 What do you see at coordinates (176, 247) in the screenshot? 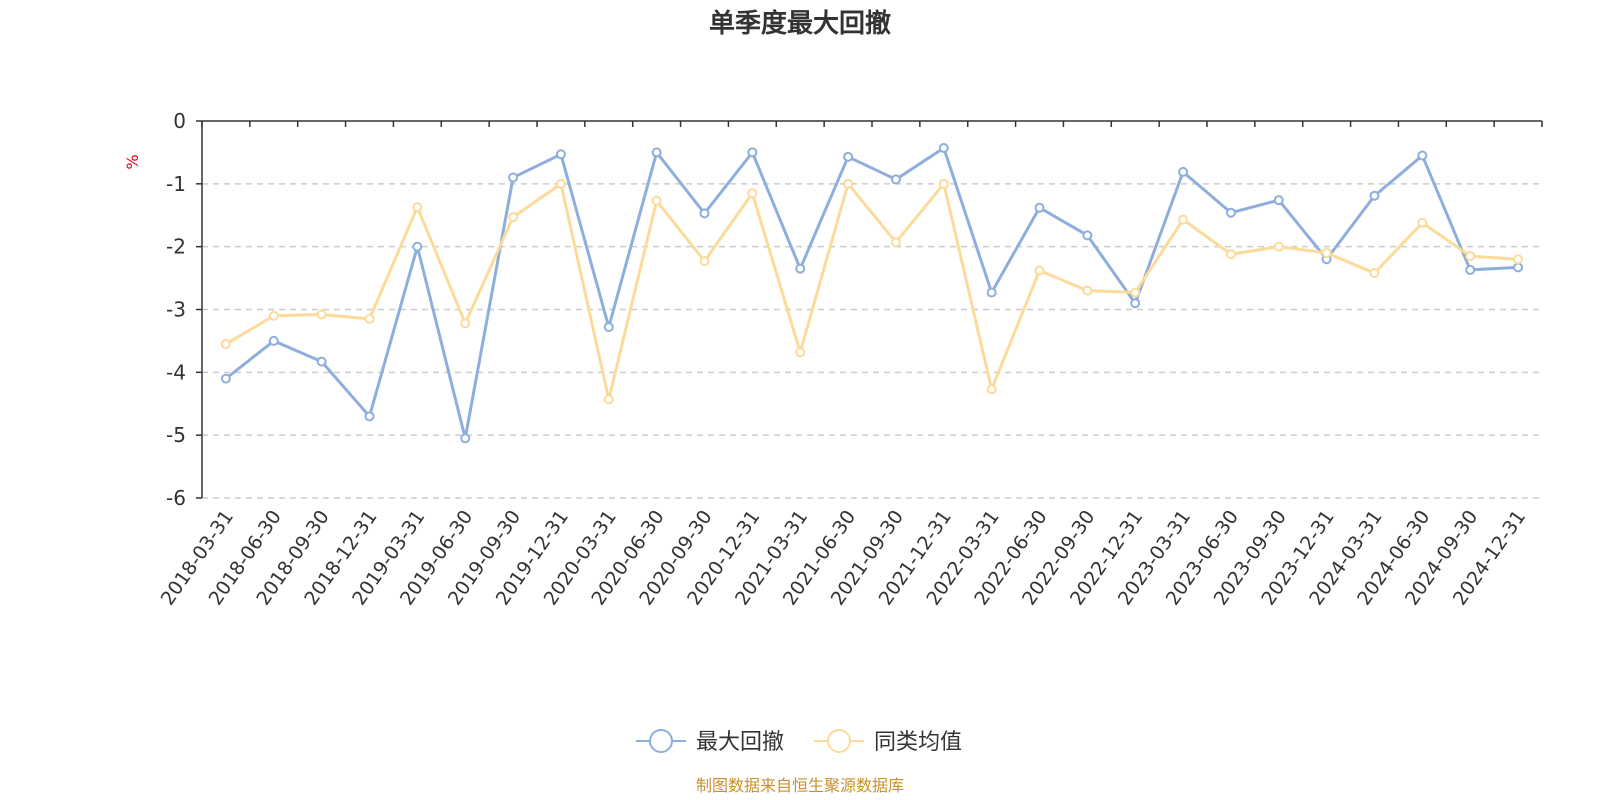
I see `y-tick-label: -2` at bounding box center [176, 247].